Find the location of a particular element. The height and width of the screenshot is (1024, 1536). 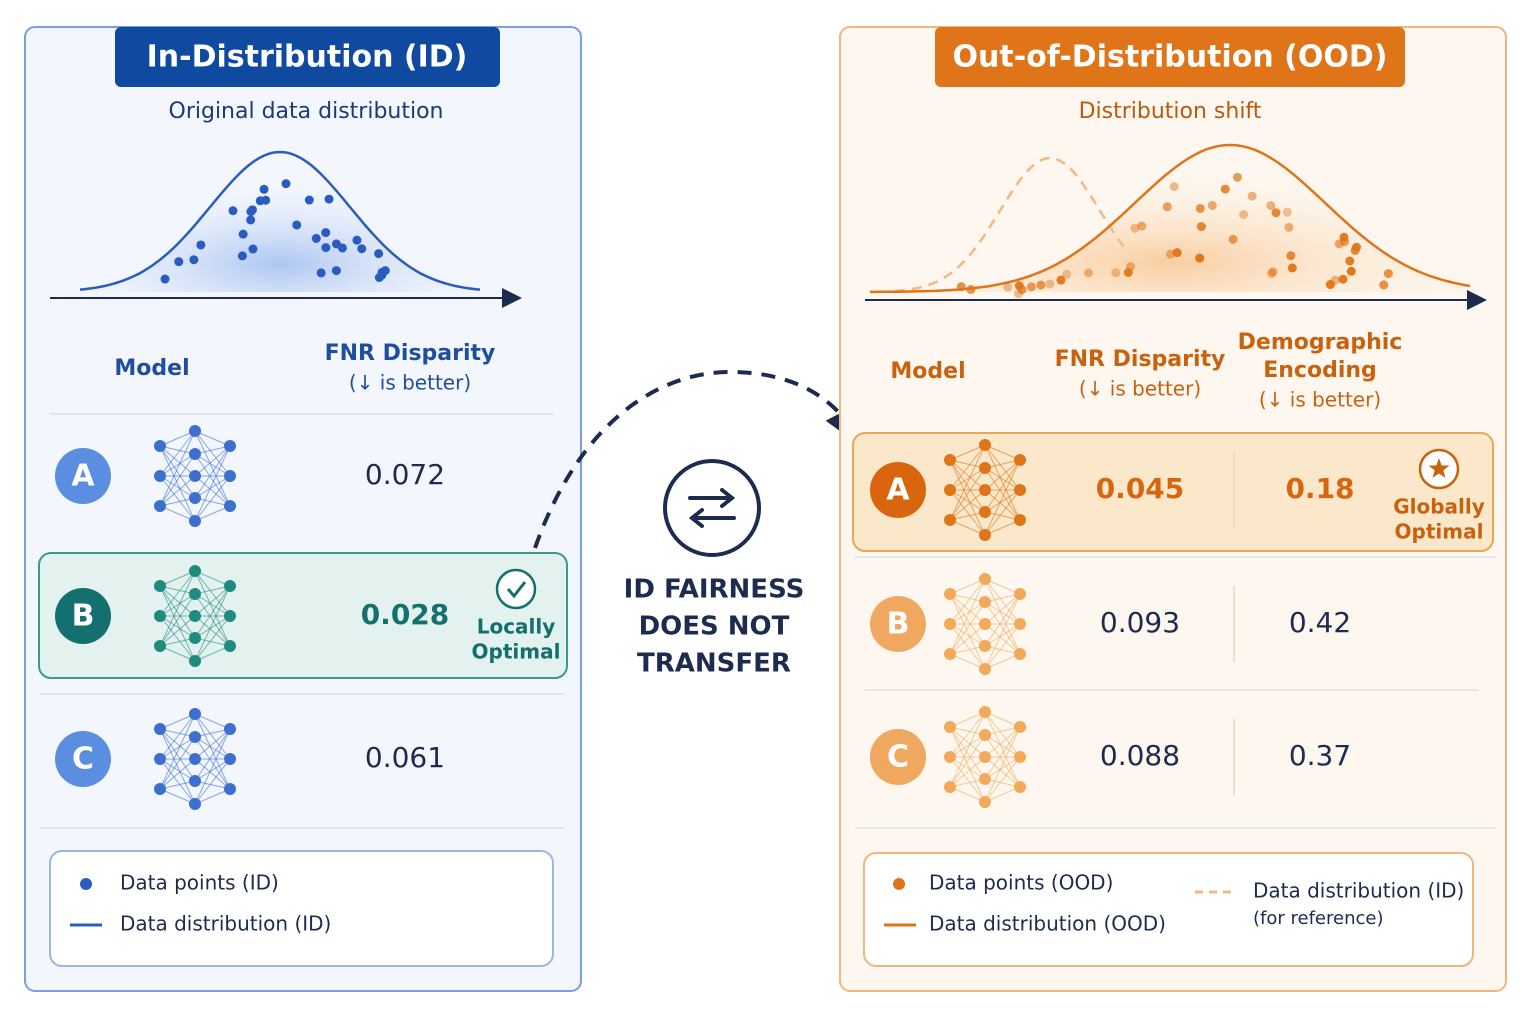

legend-dot is located at coordinates (899, 884).